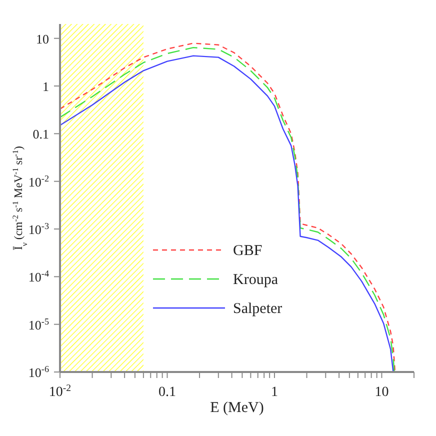 This screenshot has width=436, height=436. What do you see at coordinates (39, 229) in the screenshot?
I see `y-tick-label: 10$^{-3}$` at bounding box center [39, 229].